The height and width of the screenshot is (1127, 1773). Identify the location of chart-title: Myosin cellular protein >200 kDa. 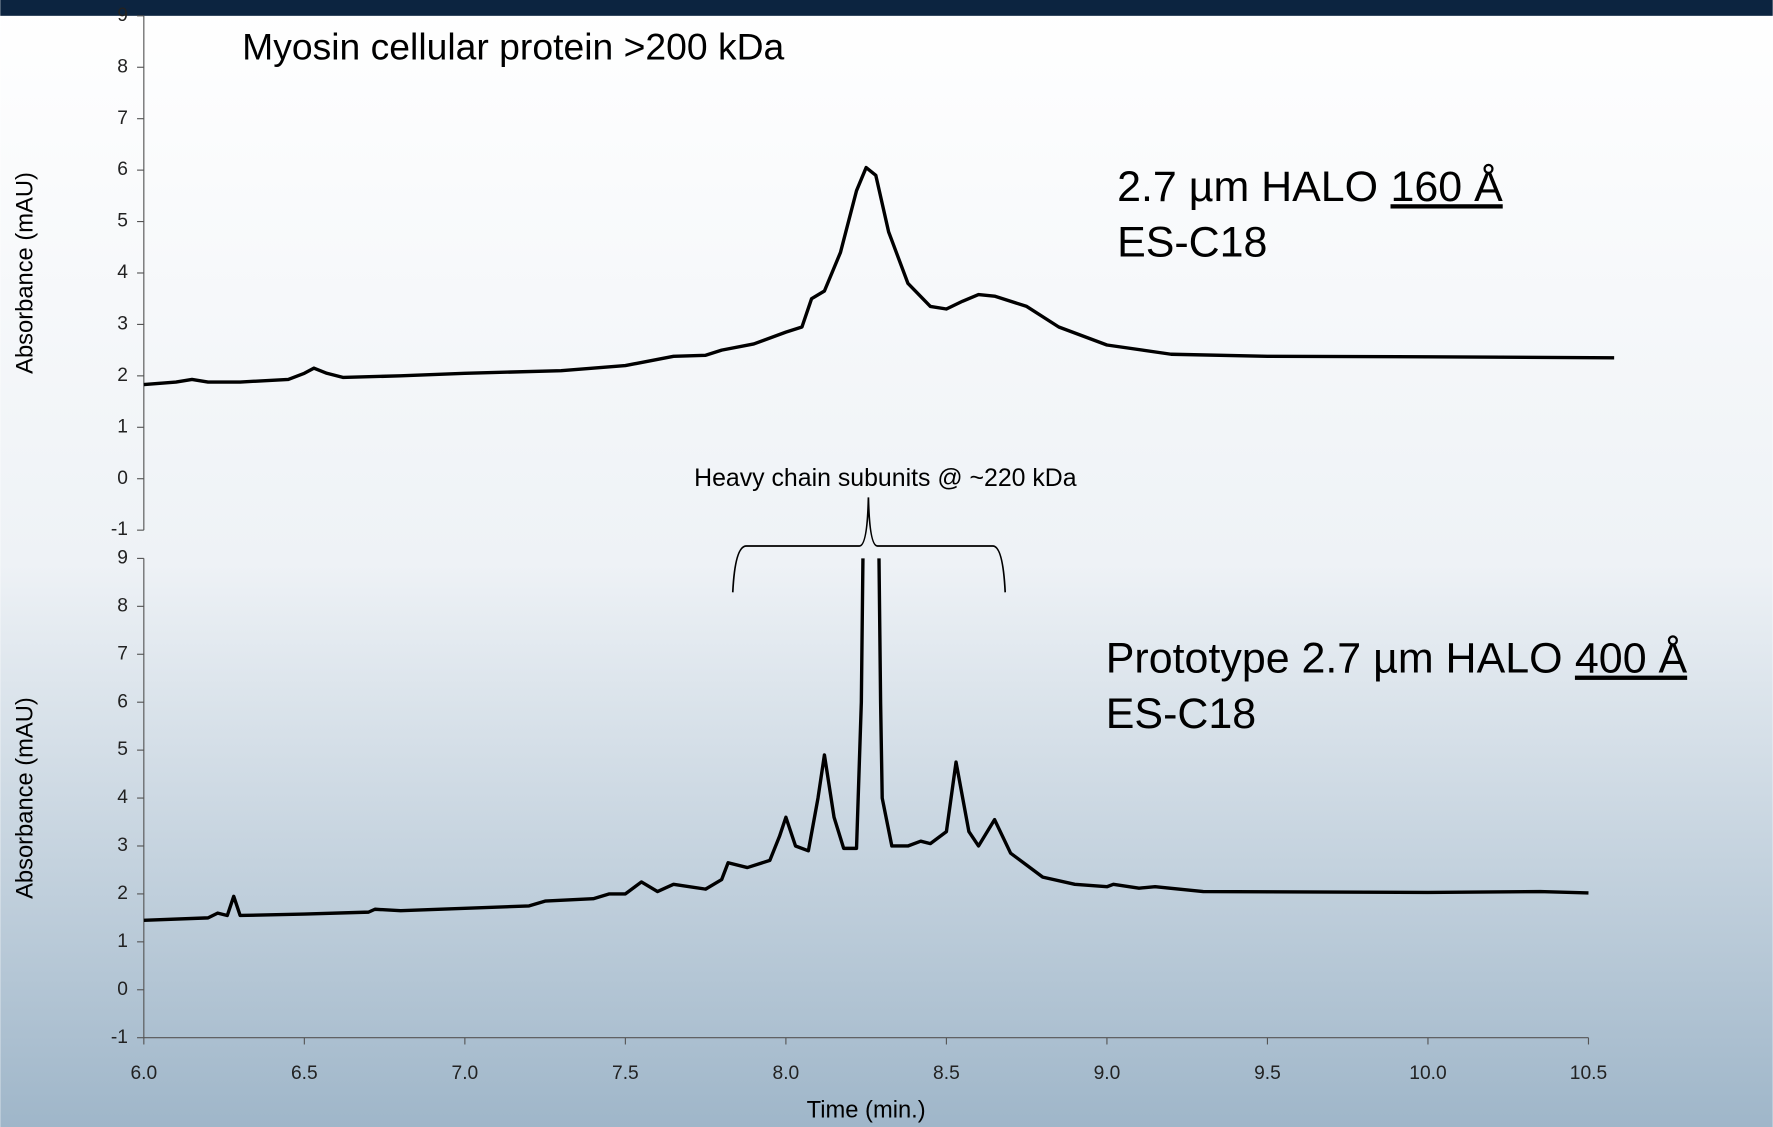
(513, 47).